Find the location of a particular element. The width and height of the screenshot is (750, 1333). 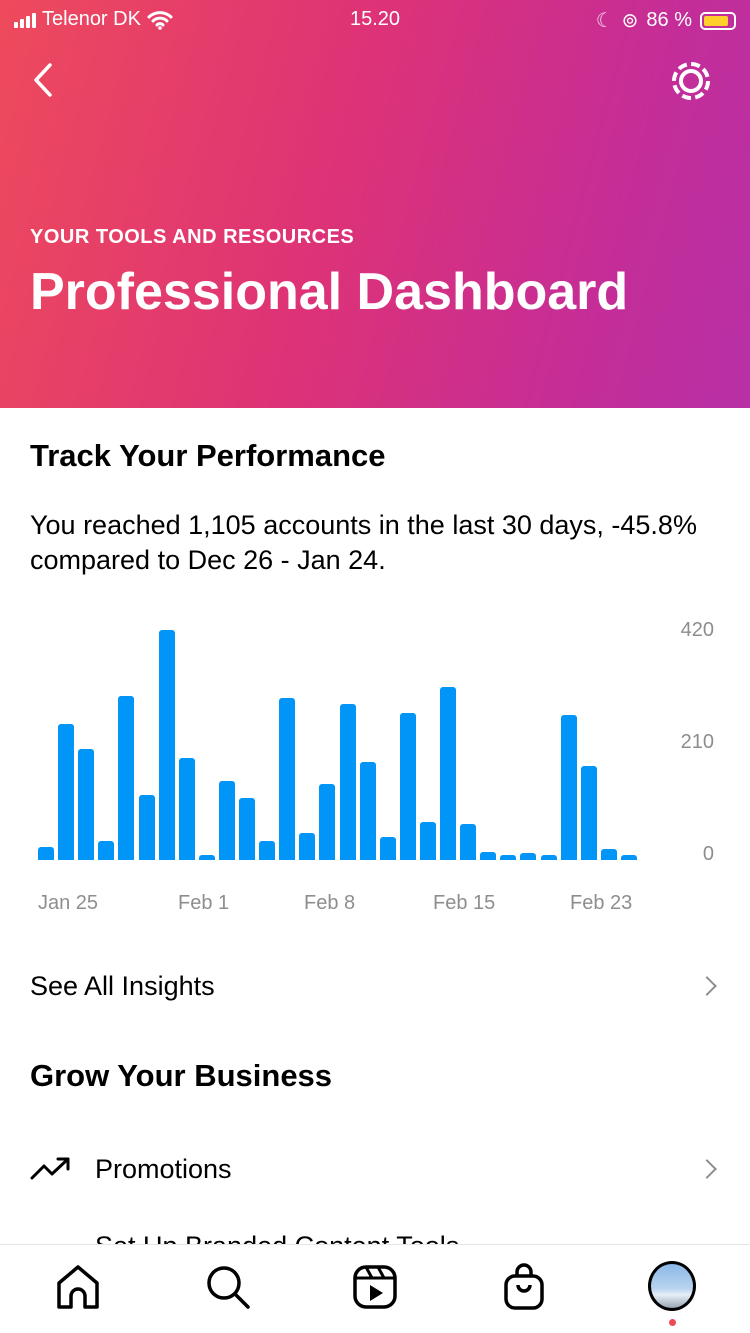

header-kicker: YOUR TOOLS AND RESOURCES is located at coordinates (192, 237).